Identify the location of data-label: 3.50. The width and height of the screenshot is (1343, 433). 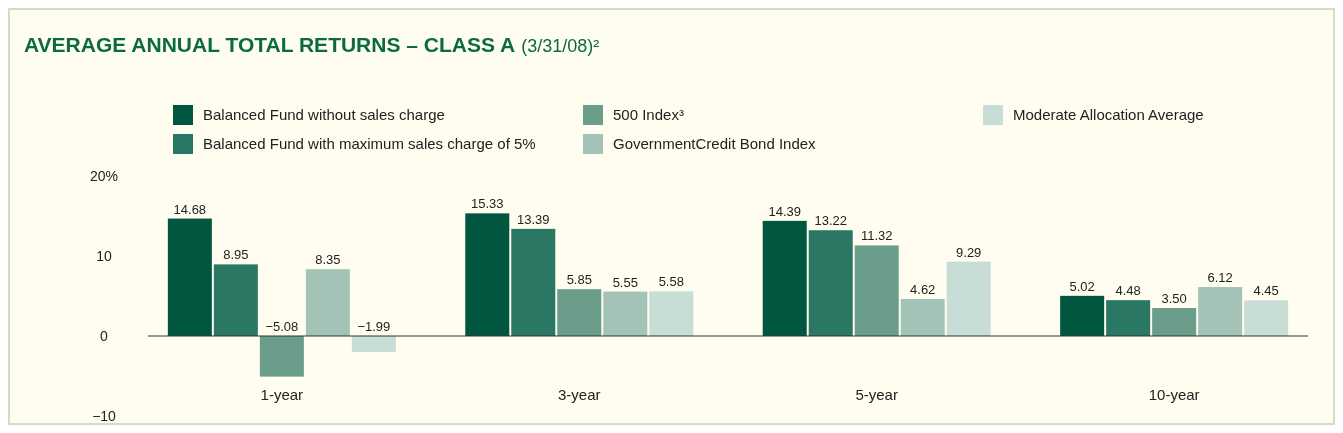
(1174, 298).